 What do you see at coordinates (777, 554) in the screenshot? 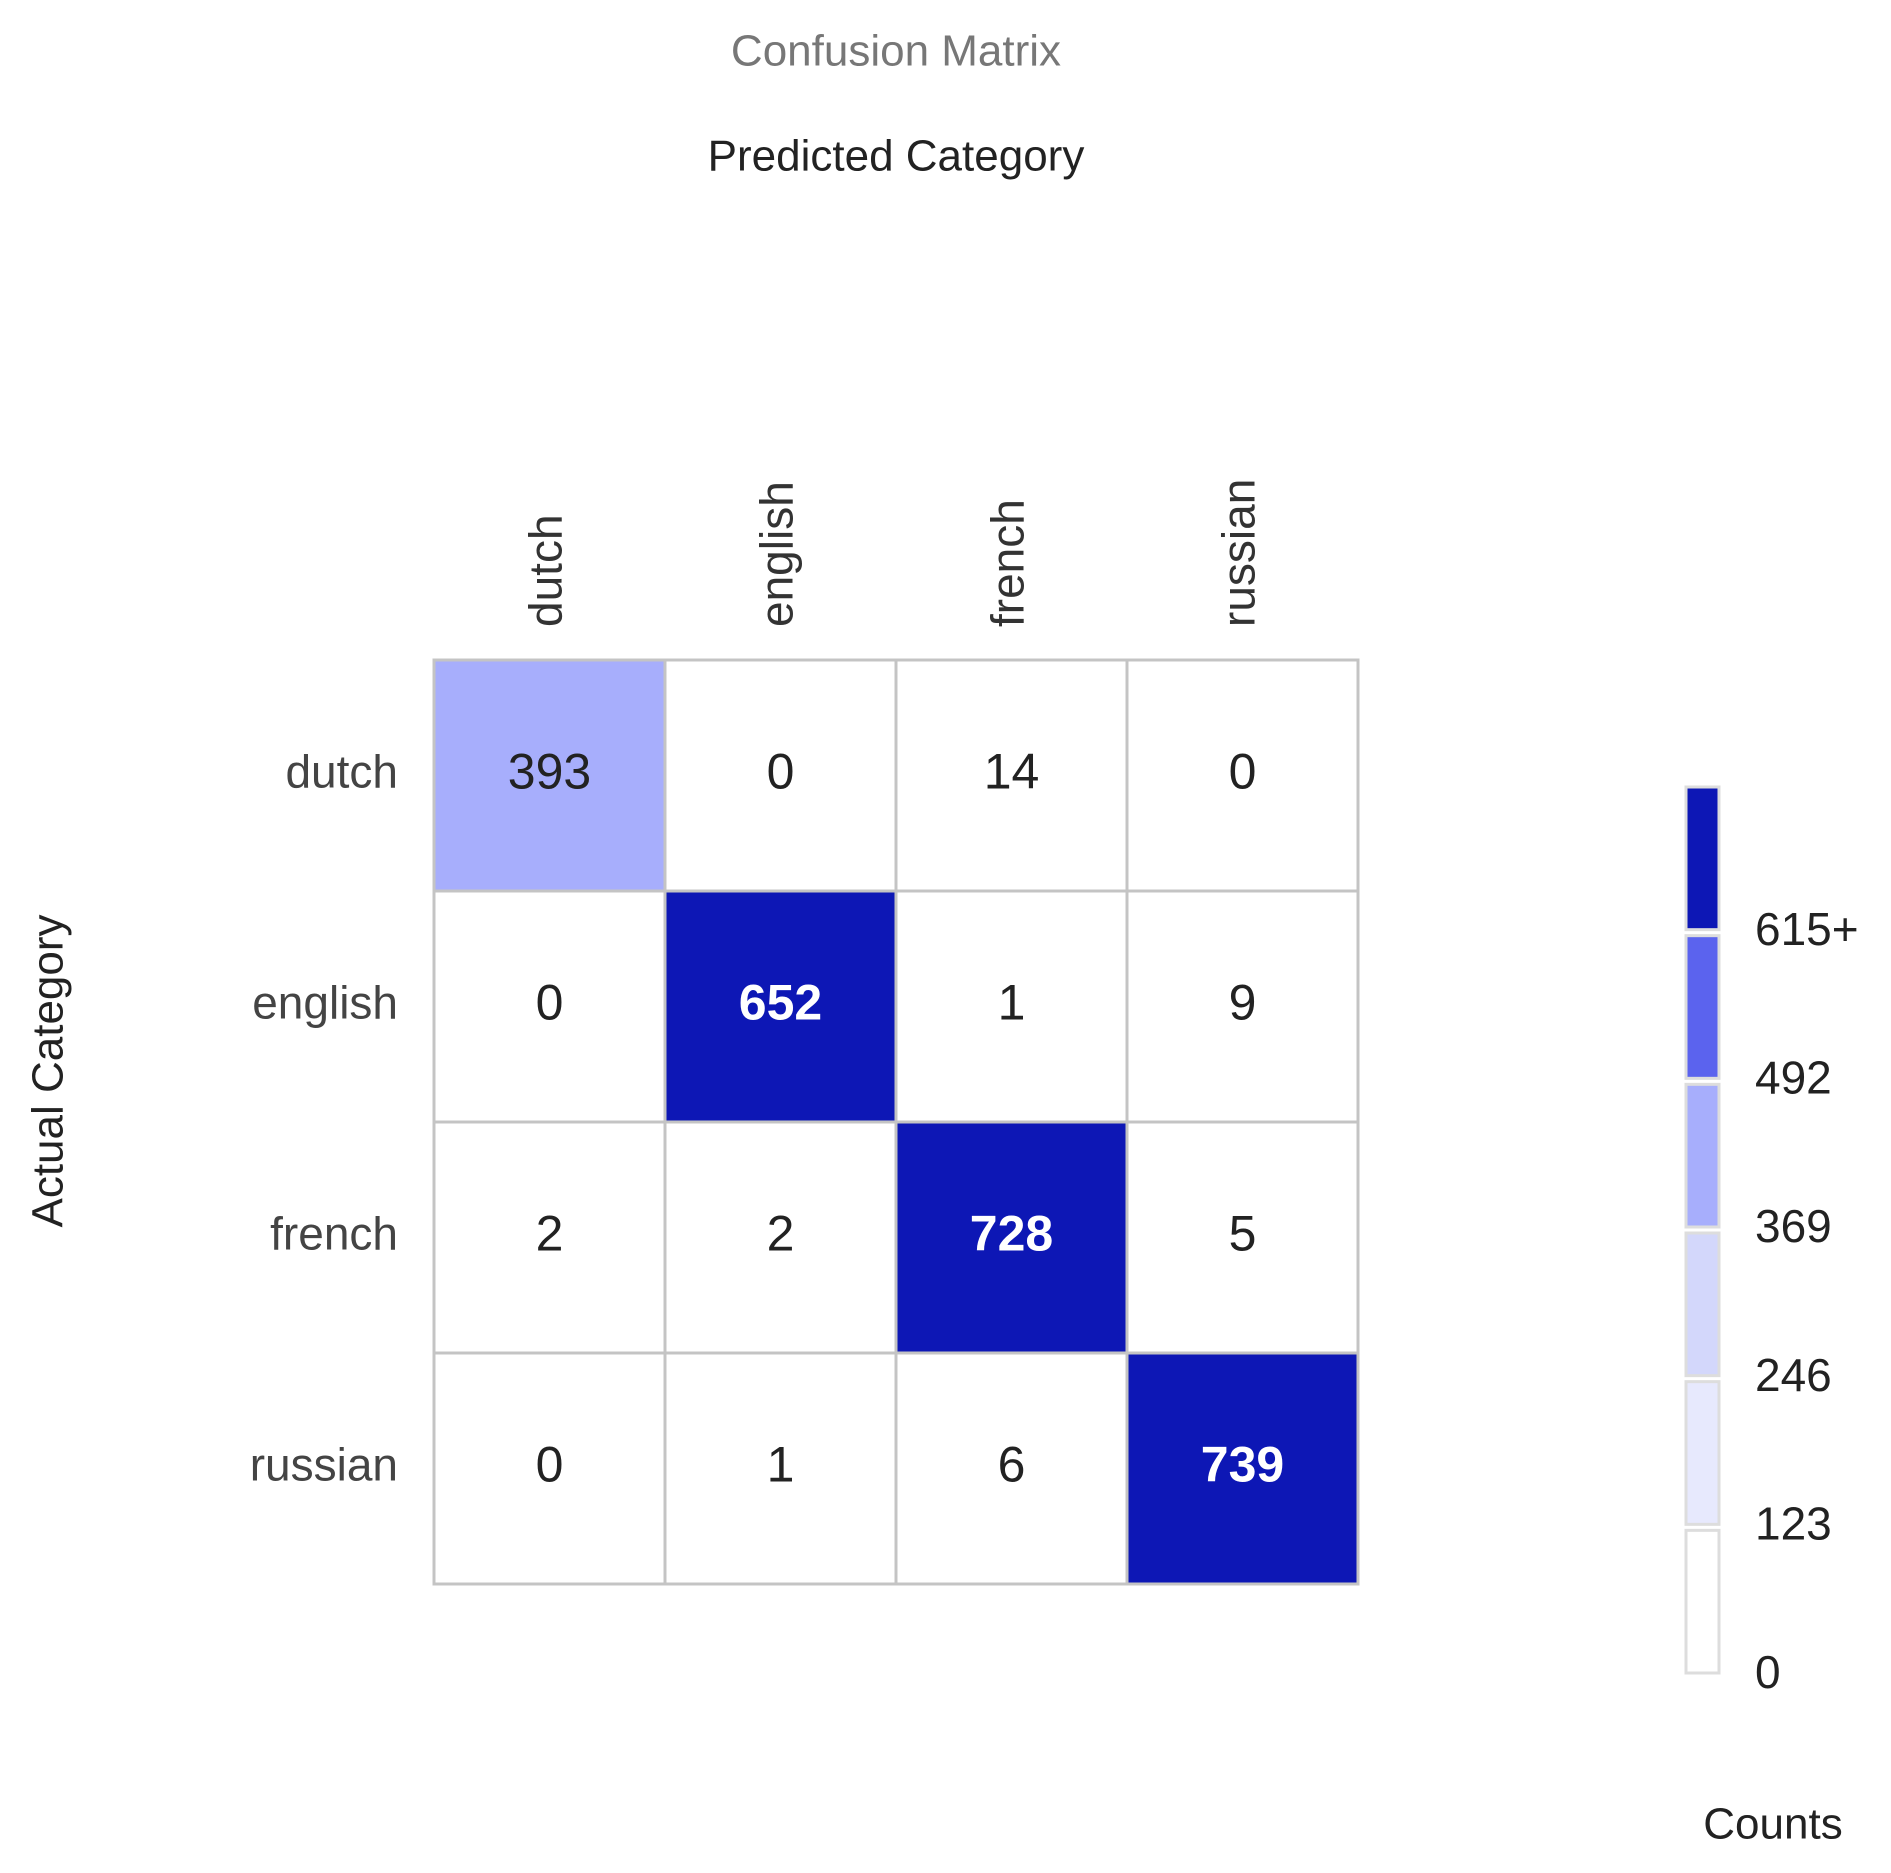
I see `x-tick-label: english` at bounding box center [777, 554].